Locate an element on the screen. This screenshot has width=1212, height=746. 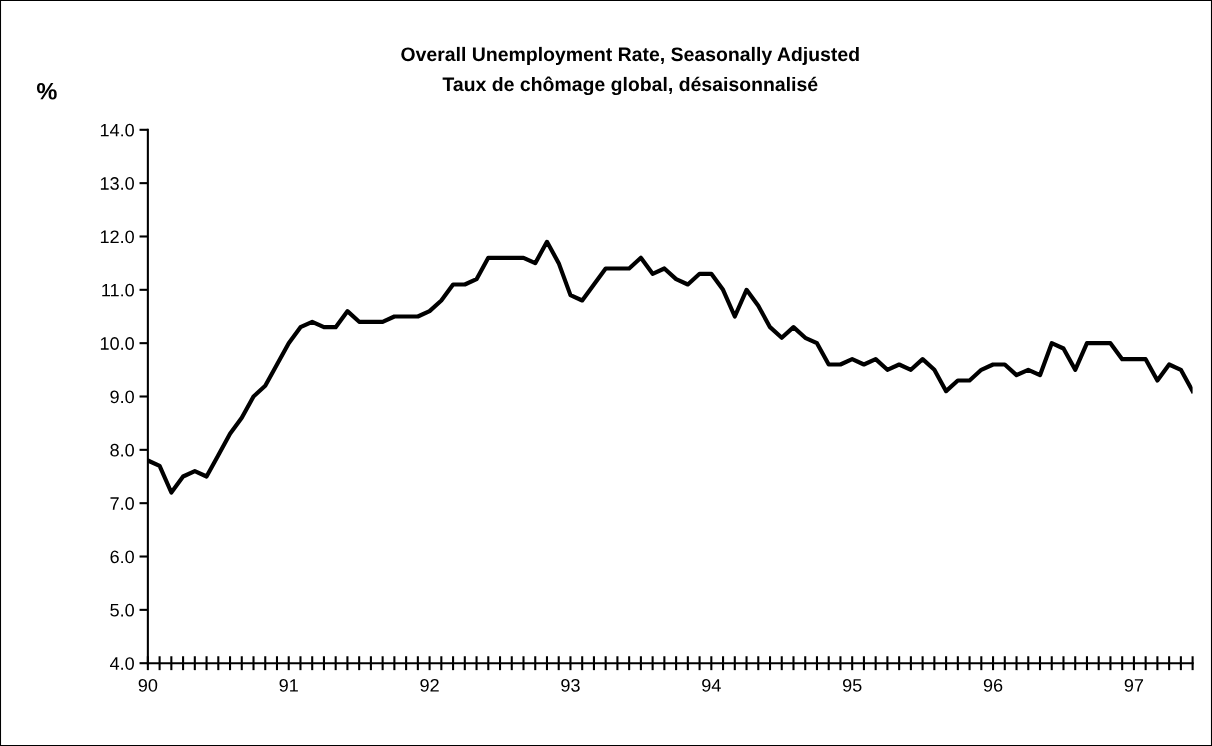
x-tick-label: 94 is located at coordinates (711, 685).